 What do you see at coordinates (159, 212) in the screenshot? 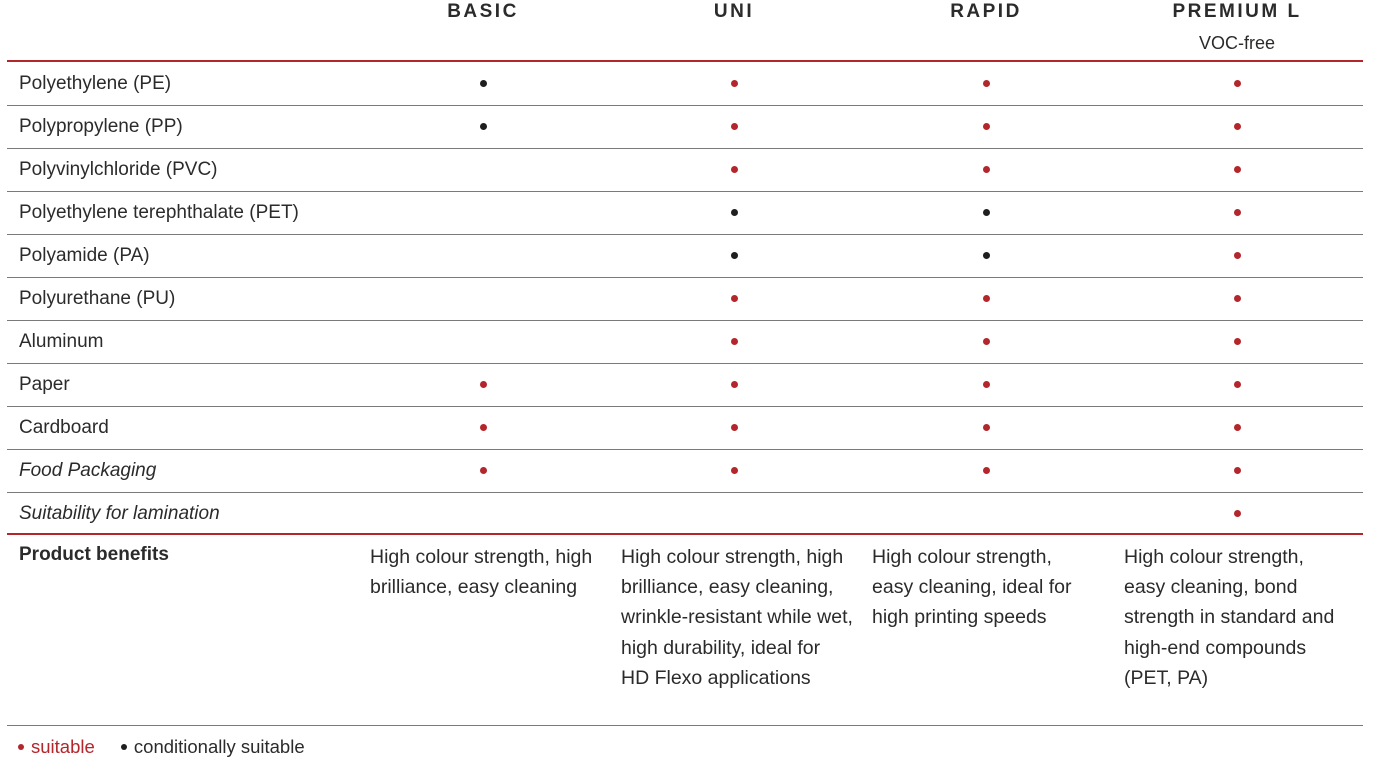
I see `row-label: Polyethylene terephthalate (PET)` at bounding box center [159, 212].